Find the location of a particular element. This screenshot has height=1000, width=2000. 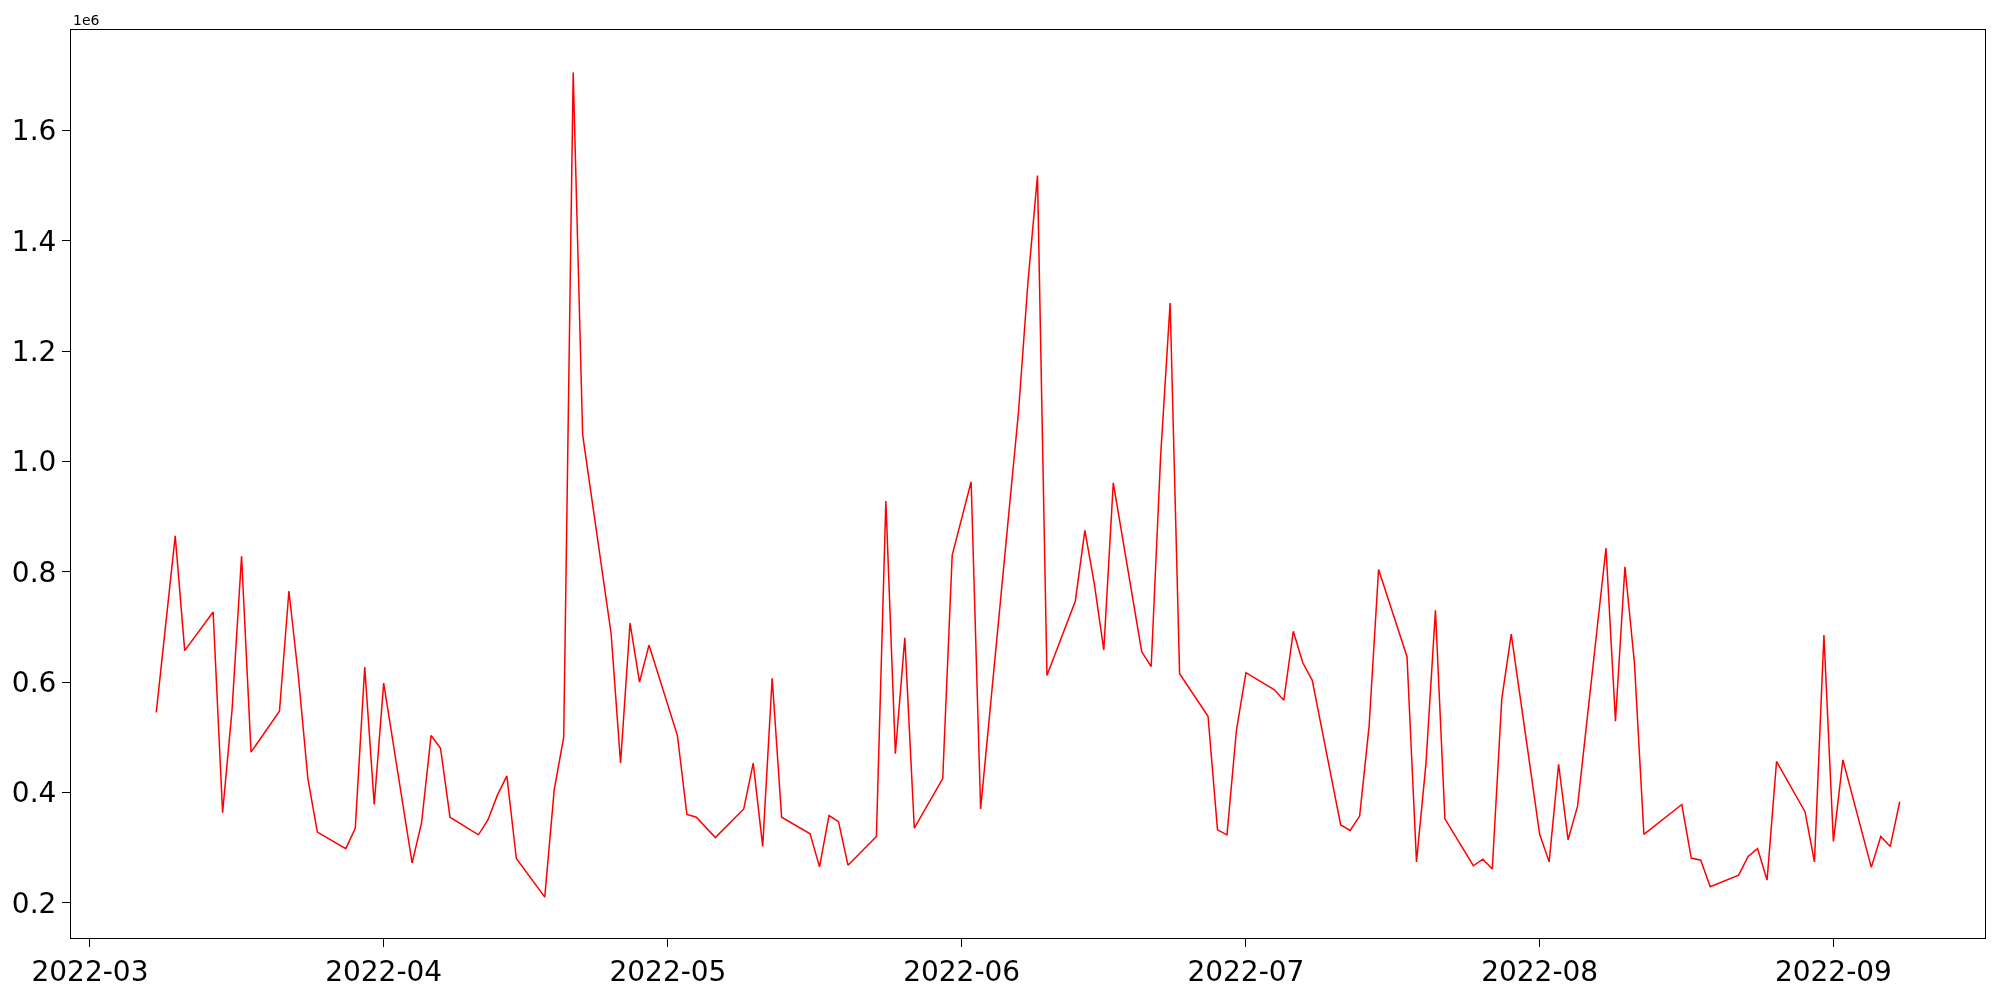

x-tick-label: 2022-04 is located at coordinates (384, 971).